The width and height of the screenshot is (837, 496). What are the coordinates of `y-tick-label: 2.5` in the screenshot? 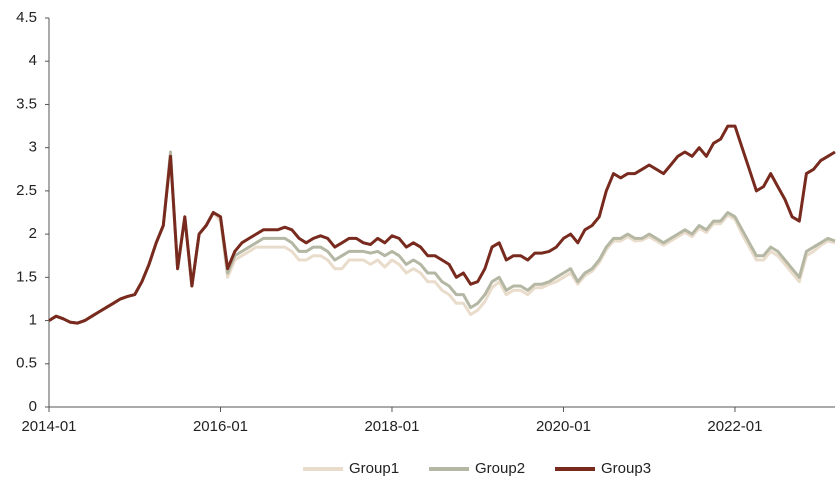 It's located at (26, 190).